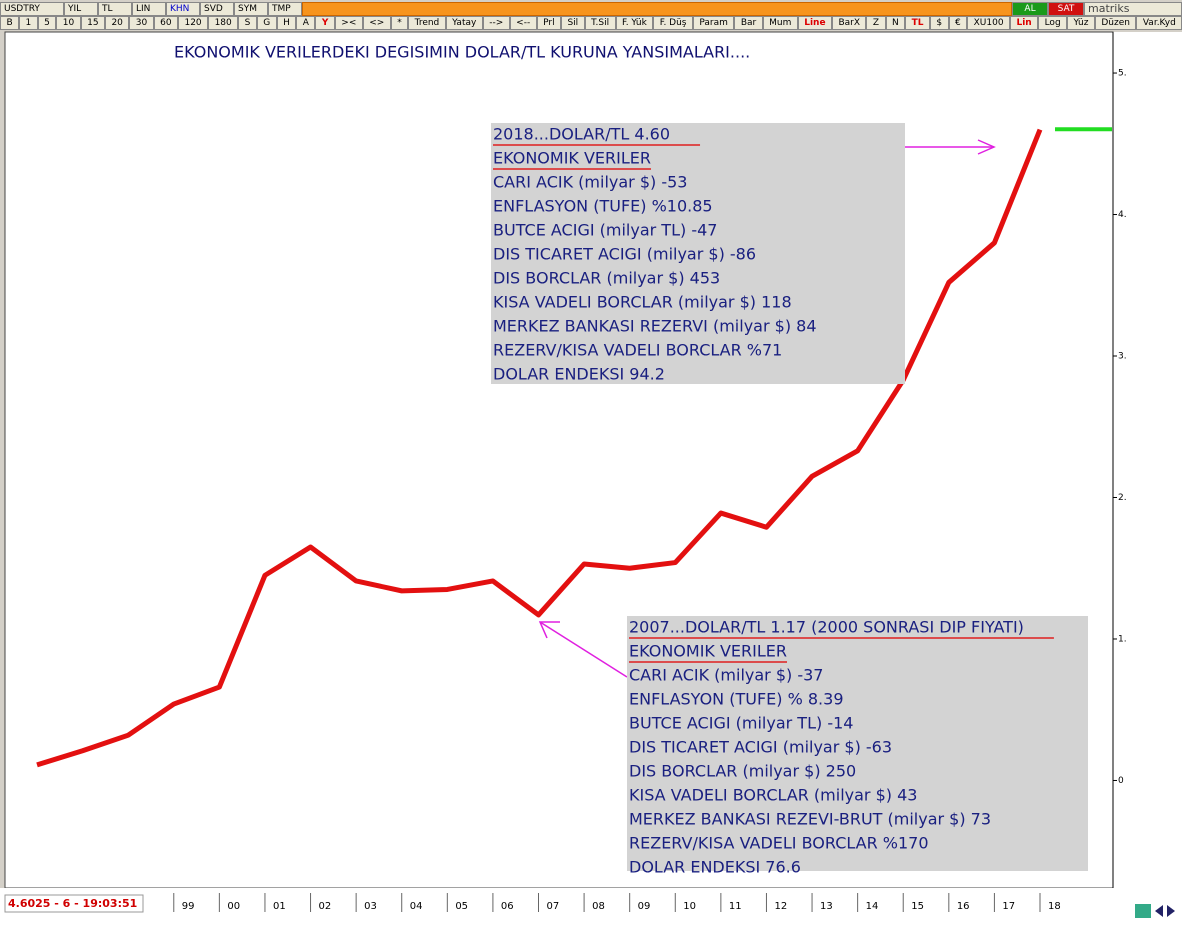 The height and width of the screenshot is (926, 1182). Describe the element at coordinates (735, 906) in the screenshot. I see `x-tick-label: 11` at that location.